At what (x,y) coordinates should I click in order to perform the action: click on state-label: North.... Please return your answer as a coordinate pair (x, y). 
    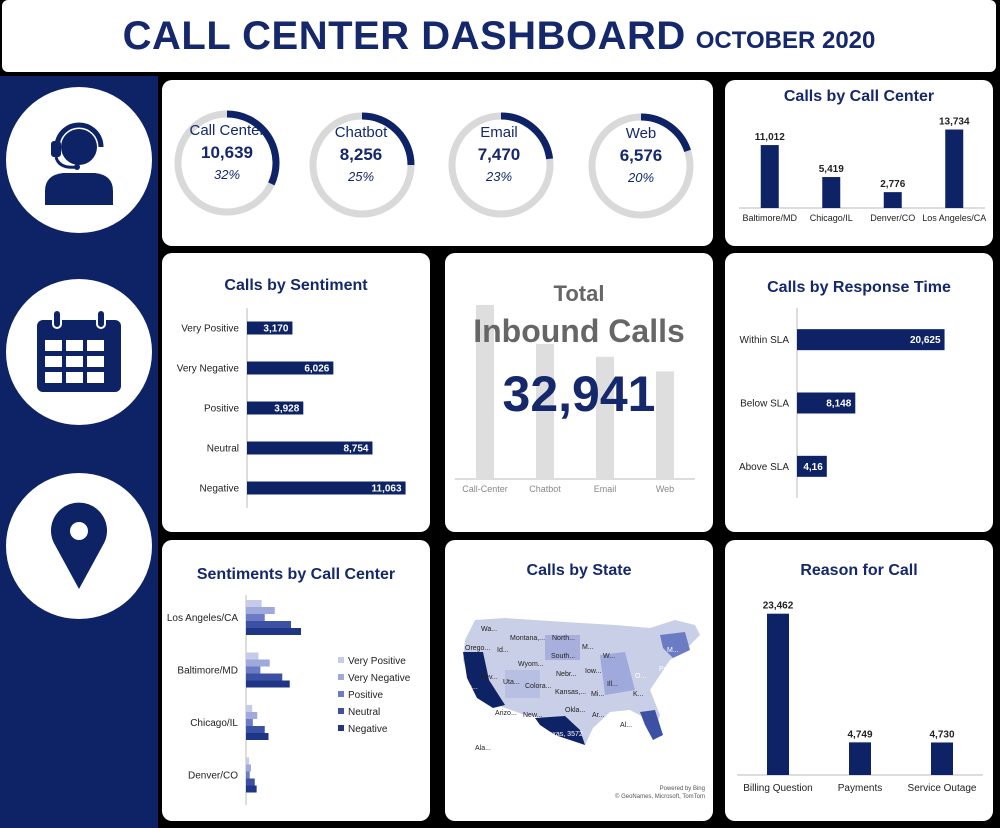
    Looking at the image, I should click on (563, 638).